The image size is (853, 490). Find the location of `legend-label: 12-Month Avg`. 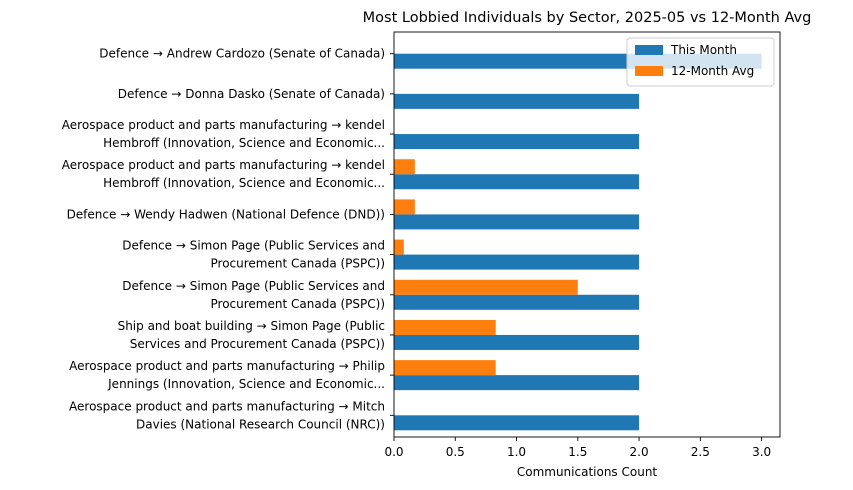

legend-label: 12-Month Avg is located at coordinates (712, 71).